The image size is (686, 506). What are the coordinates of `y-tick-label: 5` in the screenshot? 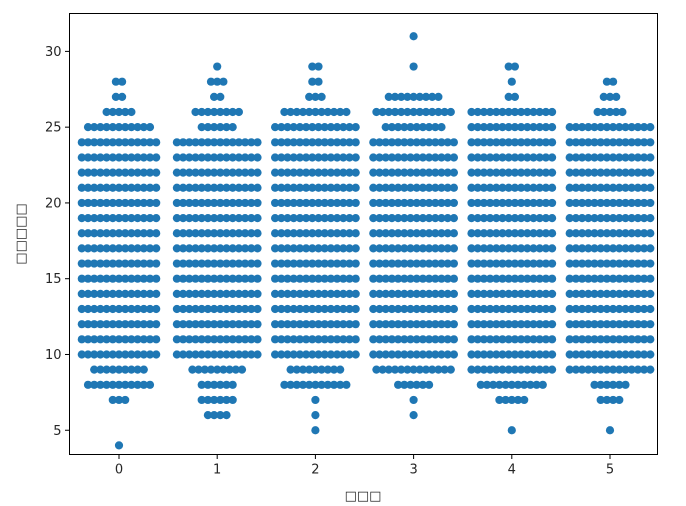 It's located at (57, 431).